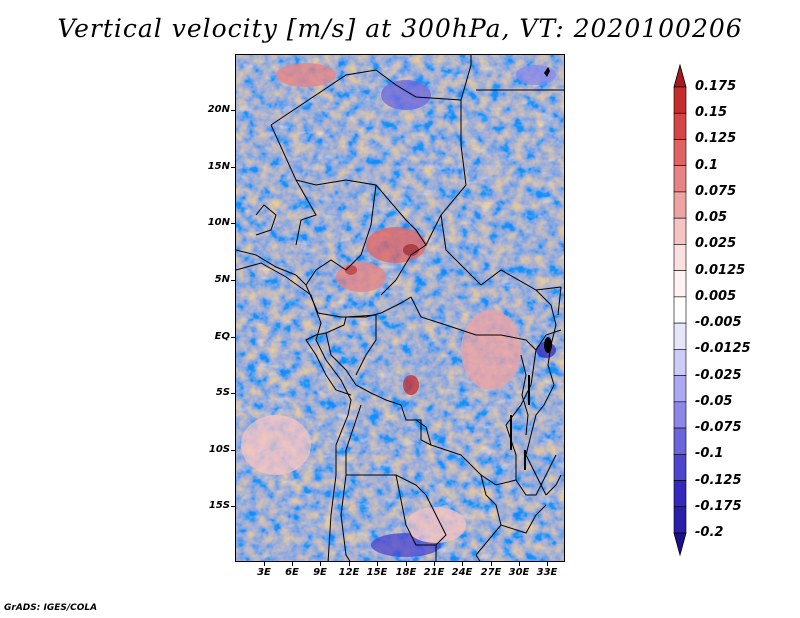 Image resolution: width=800 pixels, height=618 pixels. What do you see at coordinates (680, 75) in the screenshot?
I see `colorbar-top-arrow` at bounding box center [680, 75].